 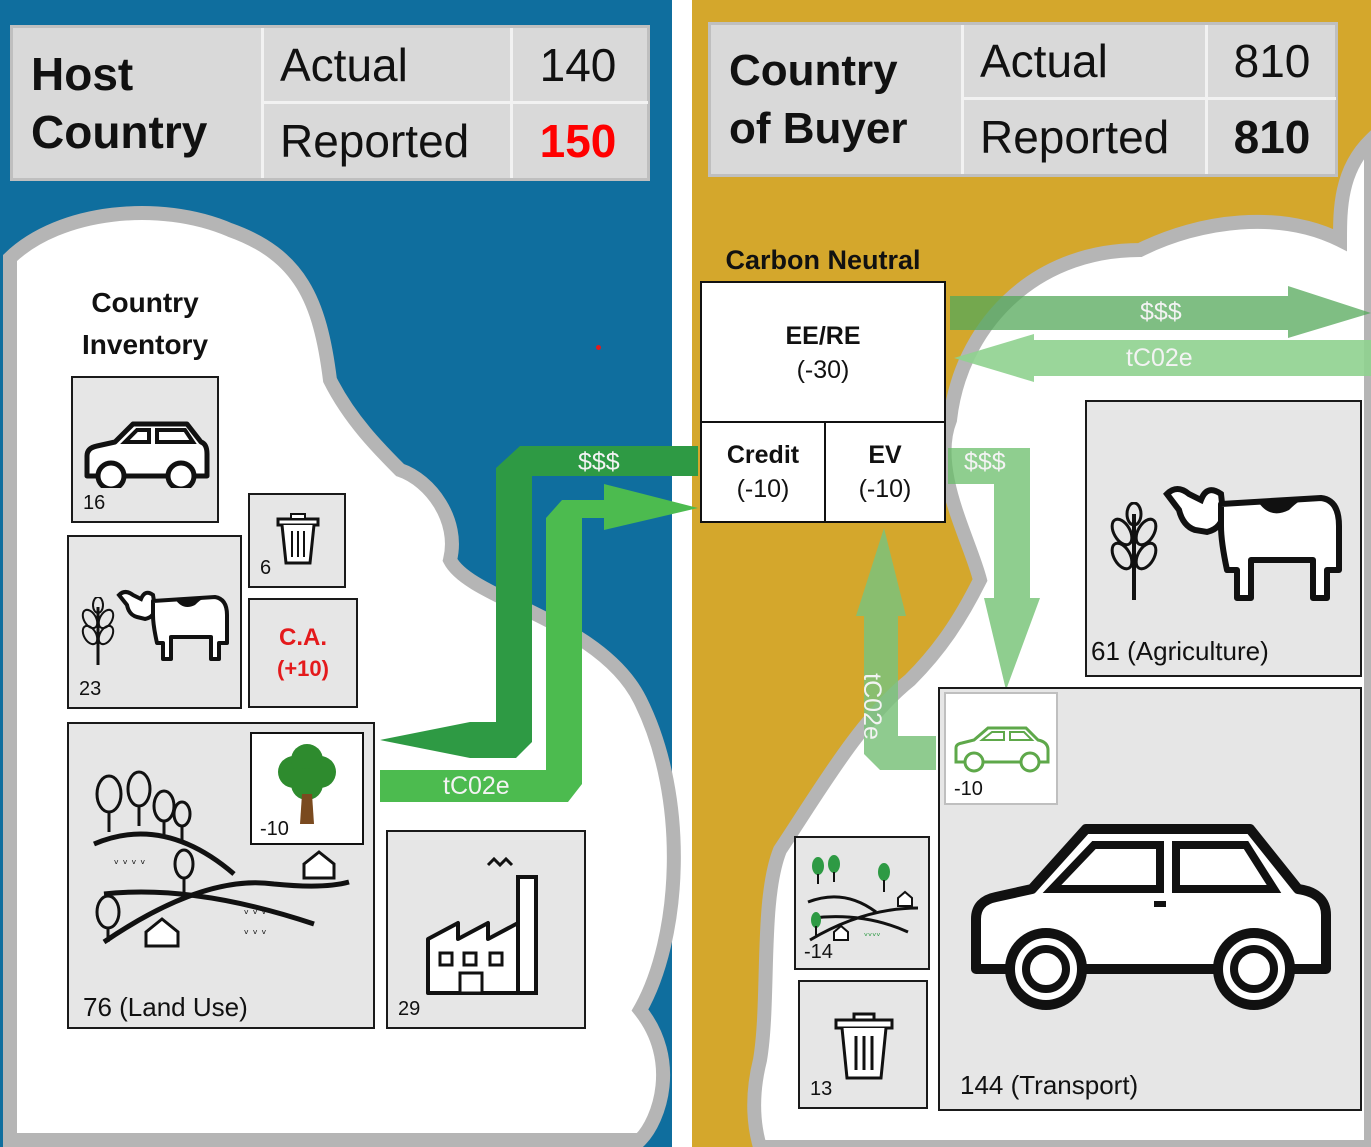 I want to click on carbon-label-left: tC02e, so click(x=476, y=786).